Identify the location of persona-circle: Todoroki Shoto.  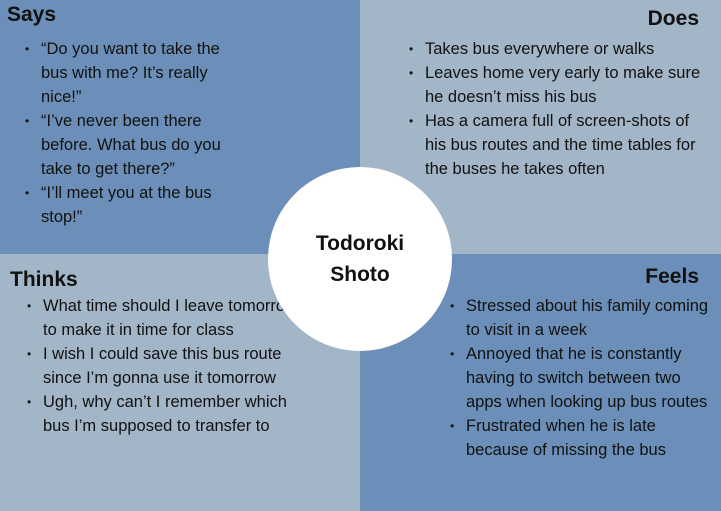
(360, 259).